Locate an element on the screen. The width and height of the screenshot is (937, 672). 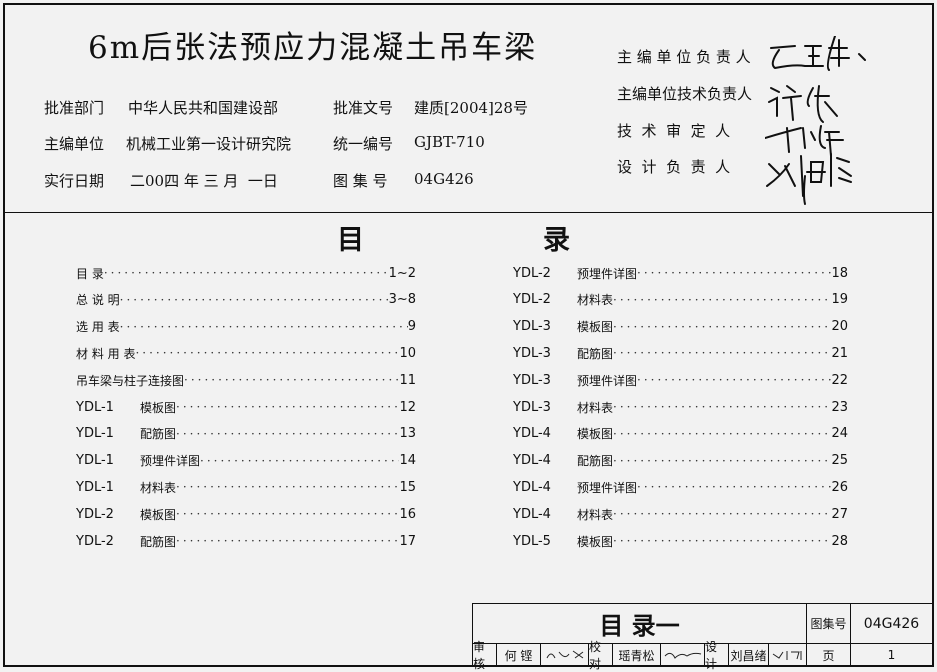
meta-value: 机械工业第一设计研究院 is located at coordinates (209, 144).